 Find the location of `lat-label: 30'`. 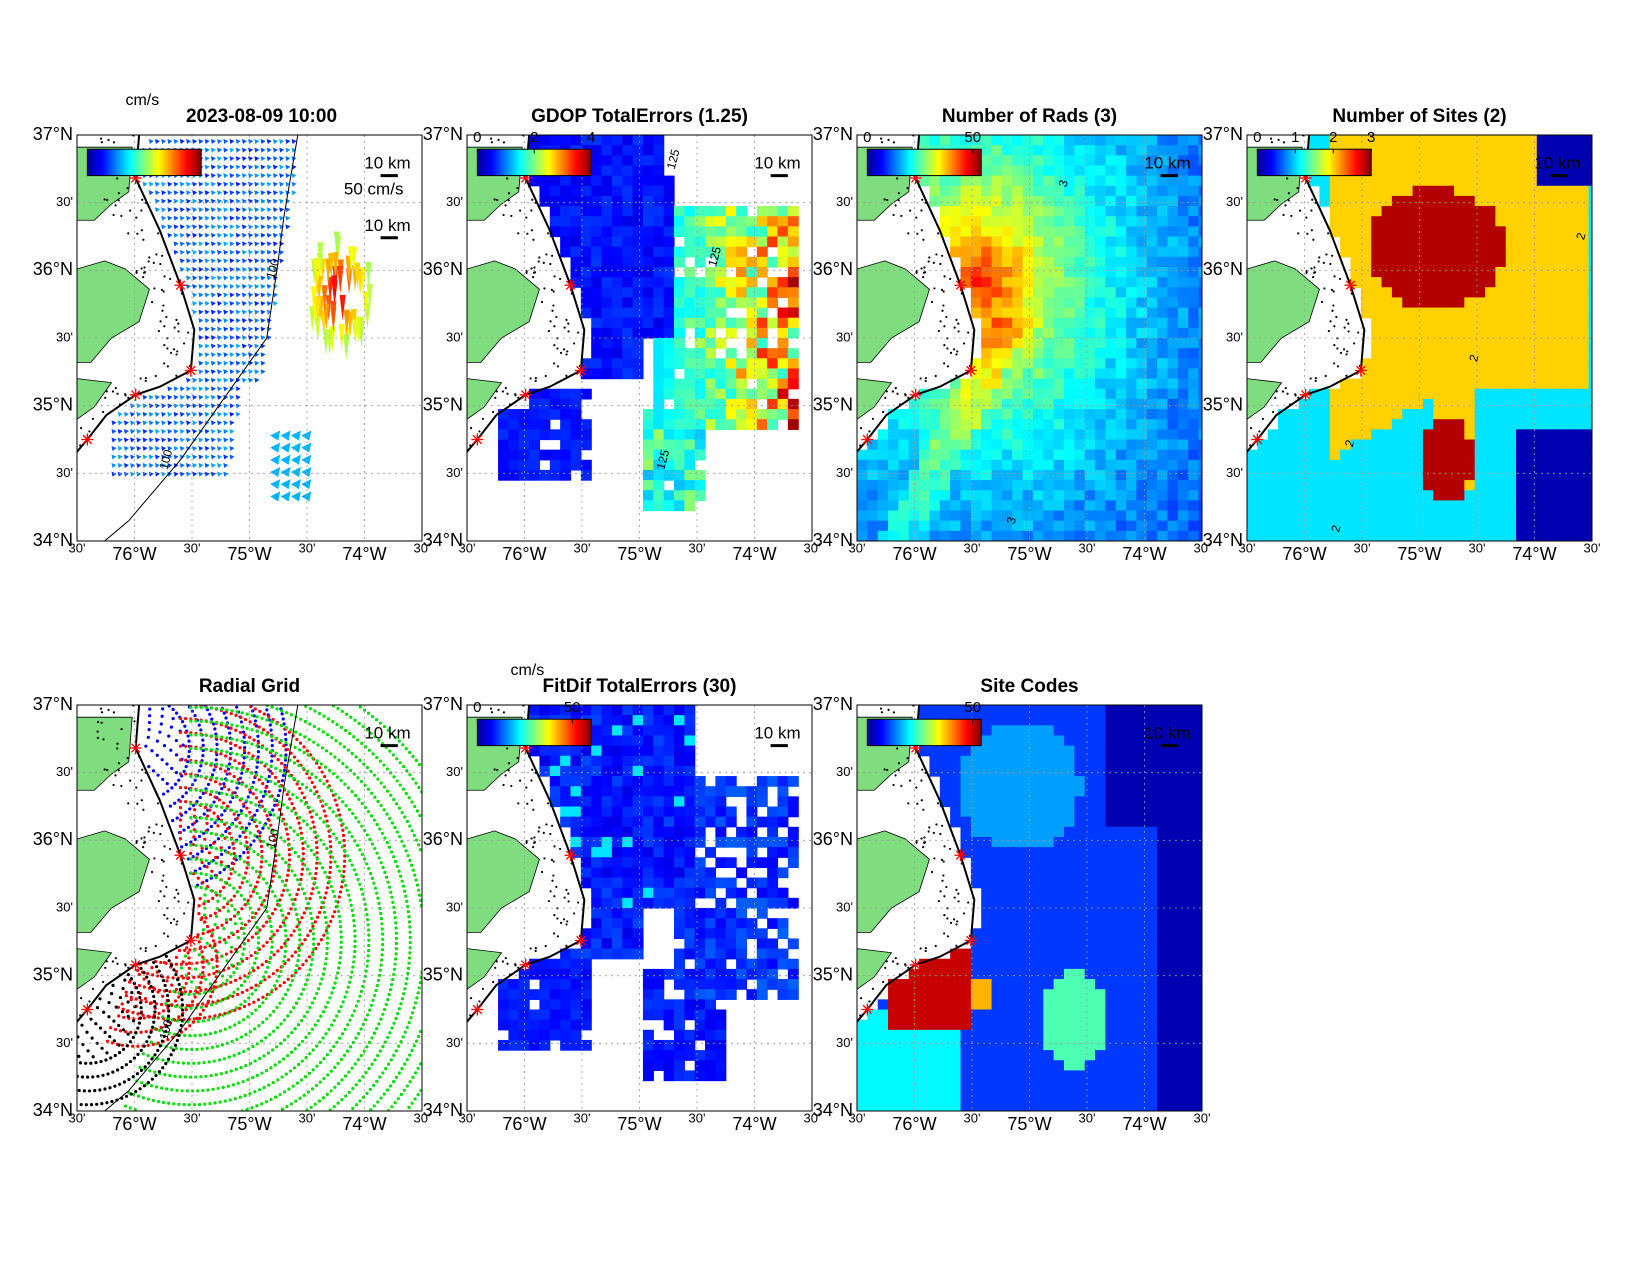

lat-label: 30' is located at coordinates (844, 472).